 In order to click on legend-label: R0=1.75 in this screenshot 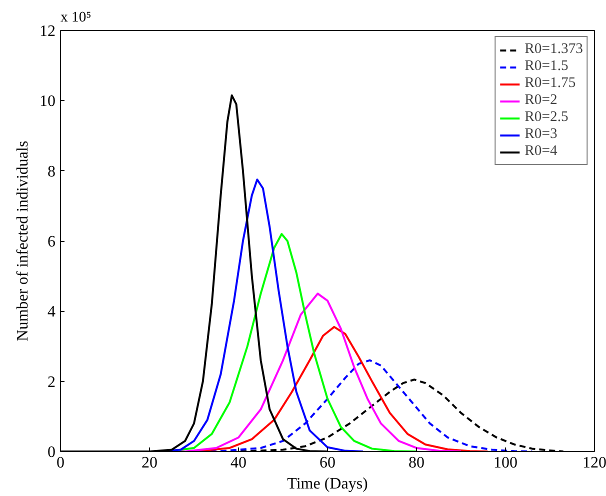, I will do `click(550, 83)`.